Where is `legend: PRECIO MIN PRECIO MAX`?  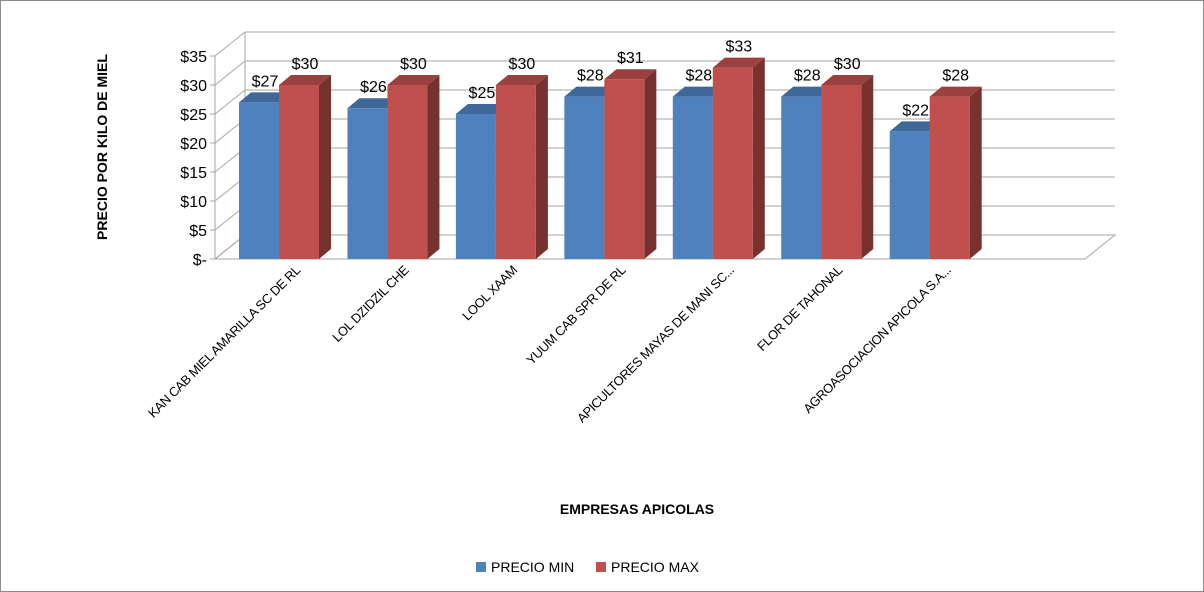 legend: PRECIO MIN PRECIO MAX is located at coordinates (588, 567).